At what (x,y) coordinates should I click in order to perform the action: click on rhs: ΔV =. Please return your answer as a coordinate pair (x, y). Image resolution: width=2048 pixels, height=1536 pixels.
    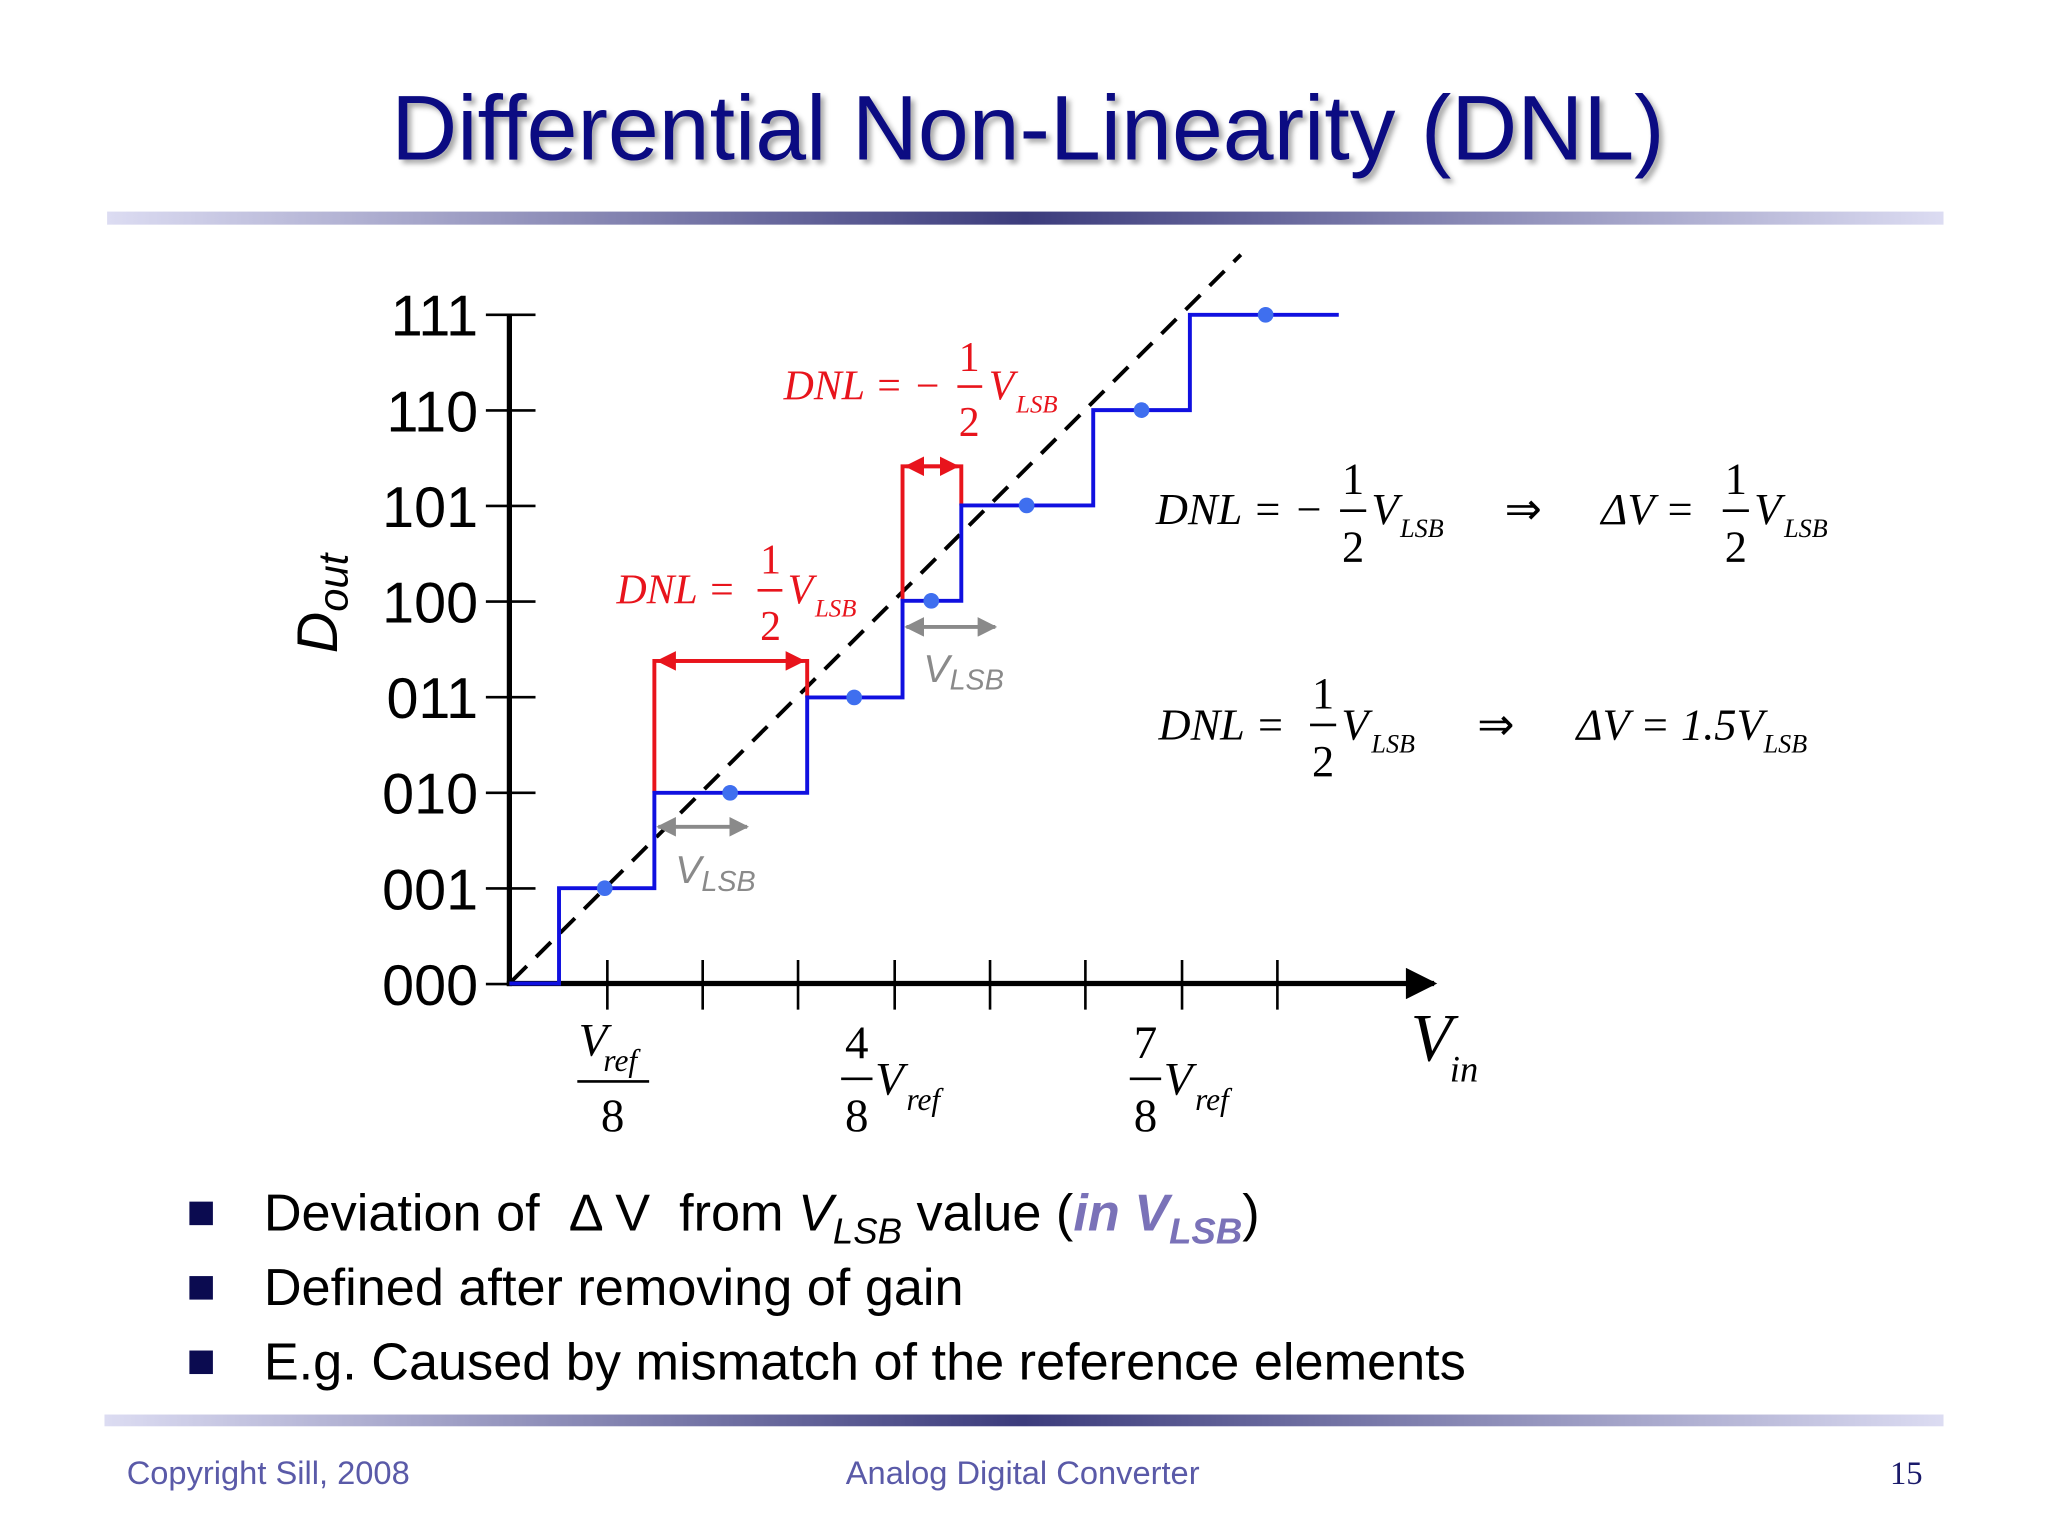
    Looking at the image, I should click on (1652, 509).